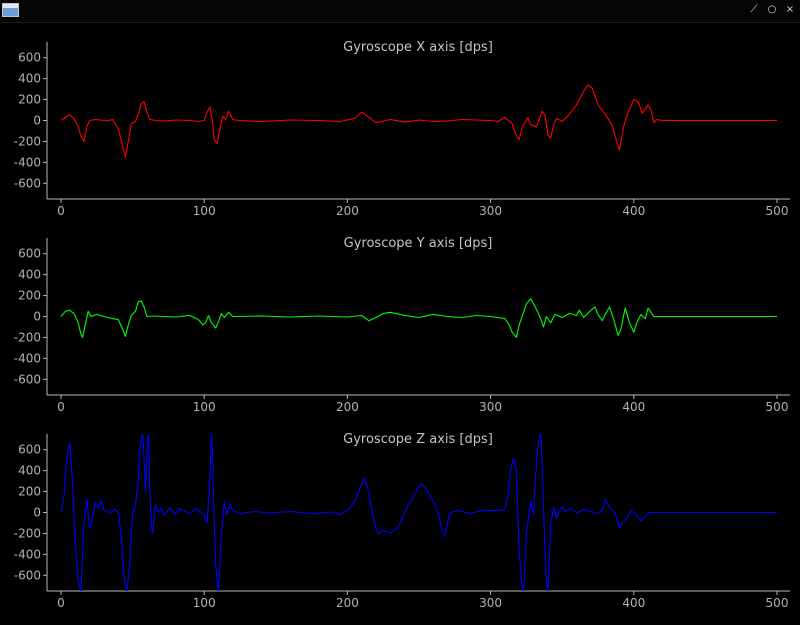 The image size is (800, 625). Describe the element at coordinates (418, 439) in the screenshot. I see `chart-title: Gyroscope Z axis [dps]` at that location.